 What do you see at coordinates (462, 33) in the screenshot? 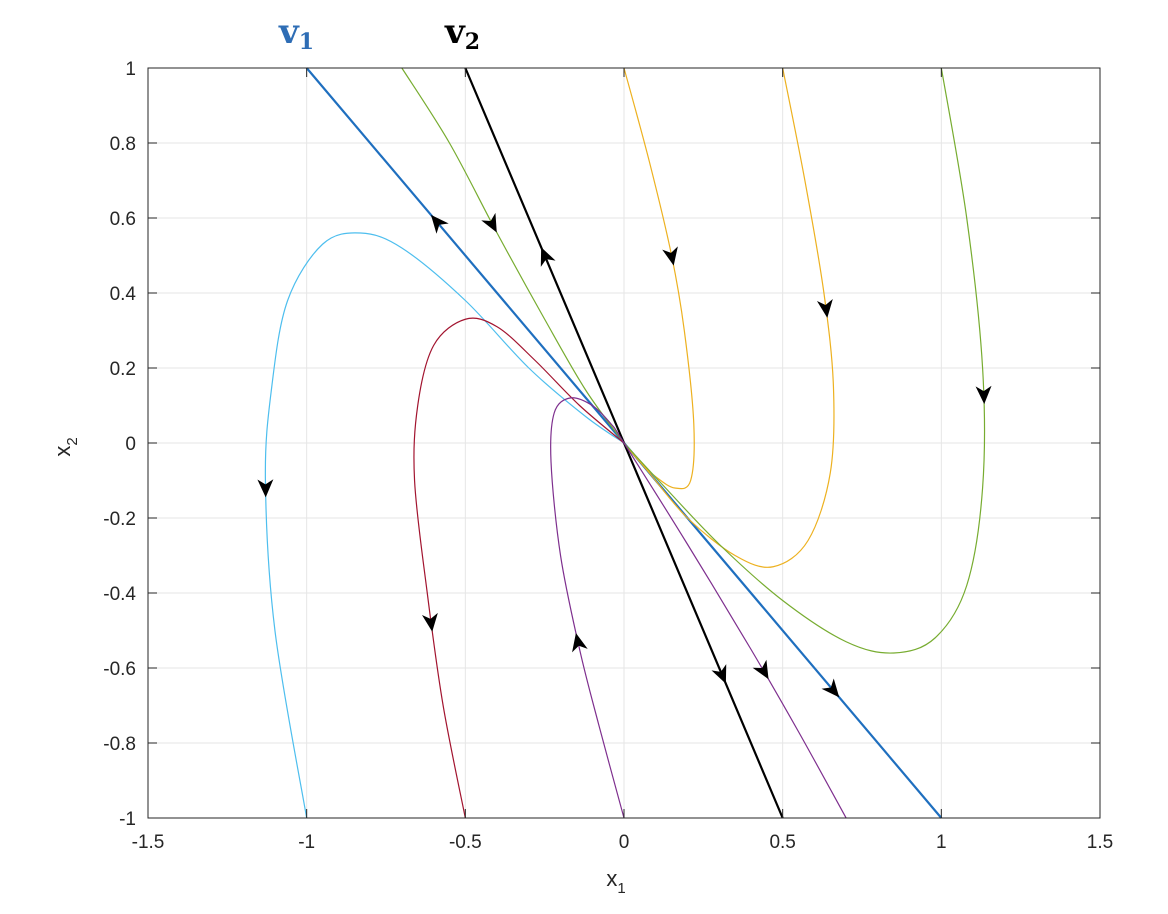
I see `eigenvector-v2-label: v2` at bounding box center [462, 33].